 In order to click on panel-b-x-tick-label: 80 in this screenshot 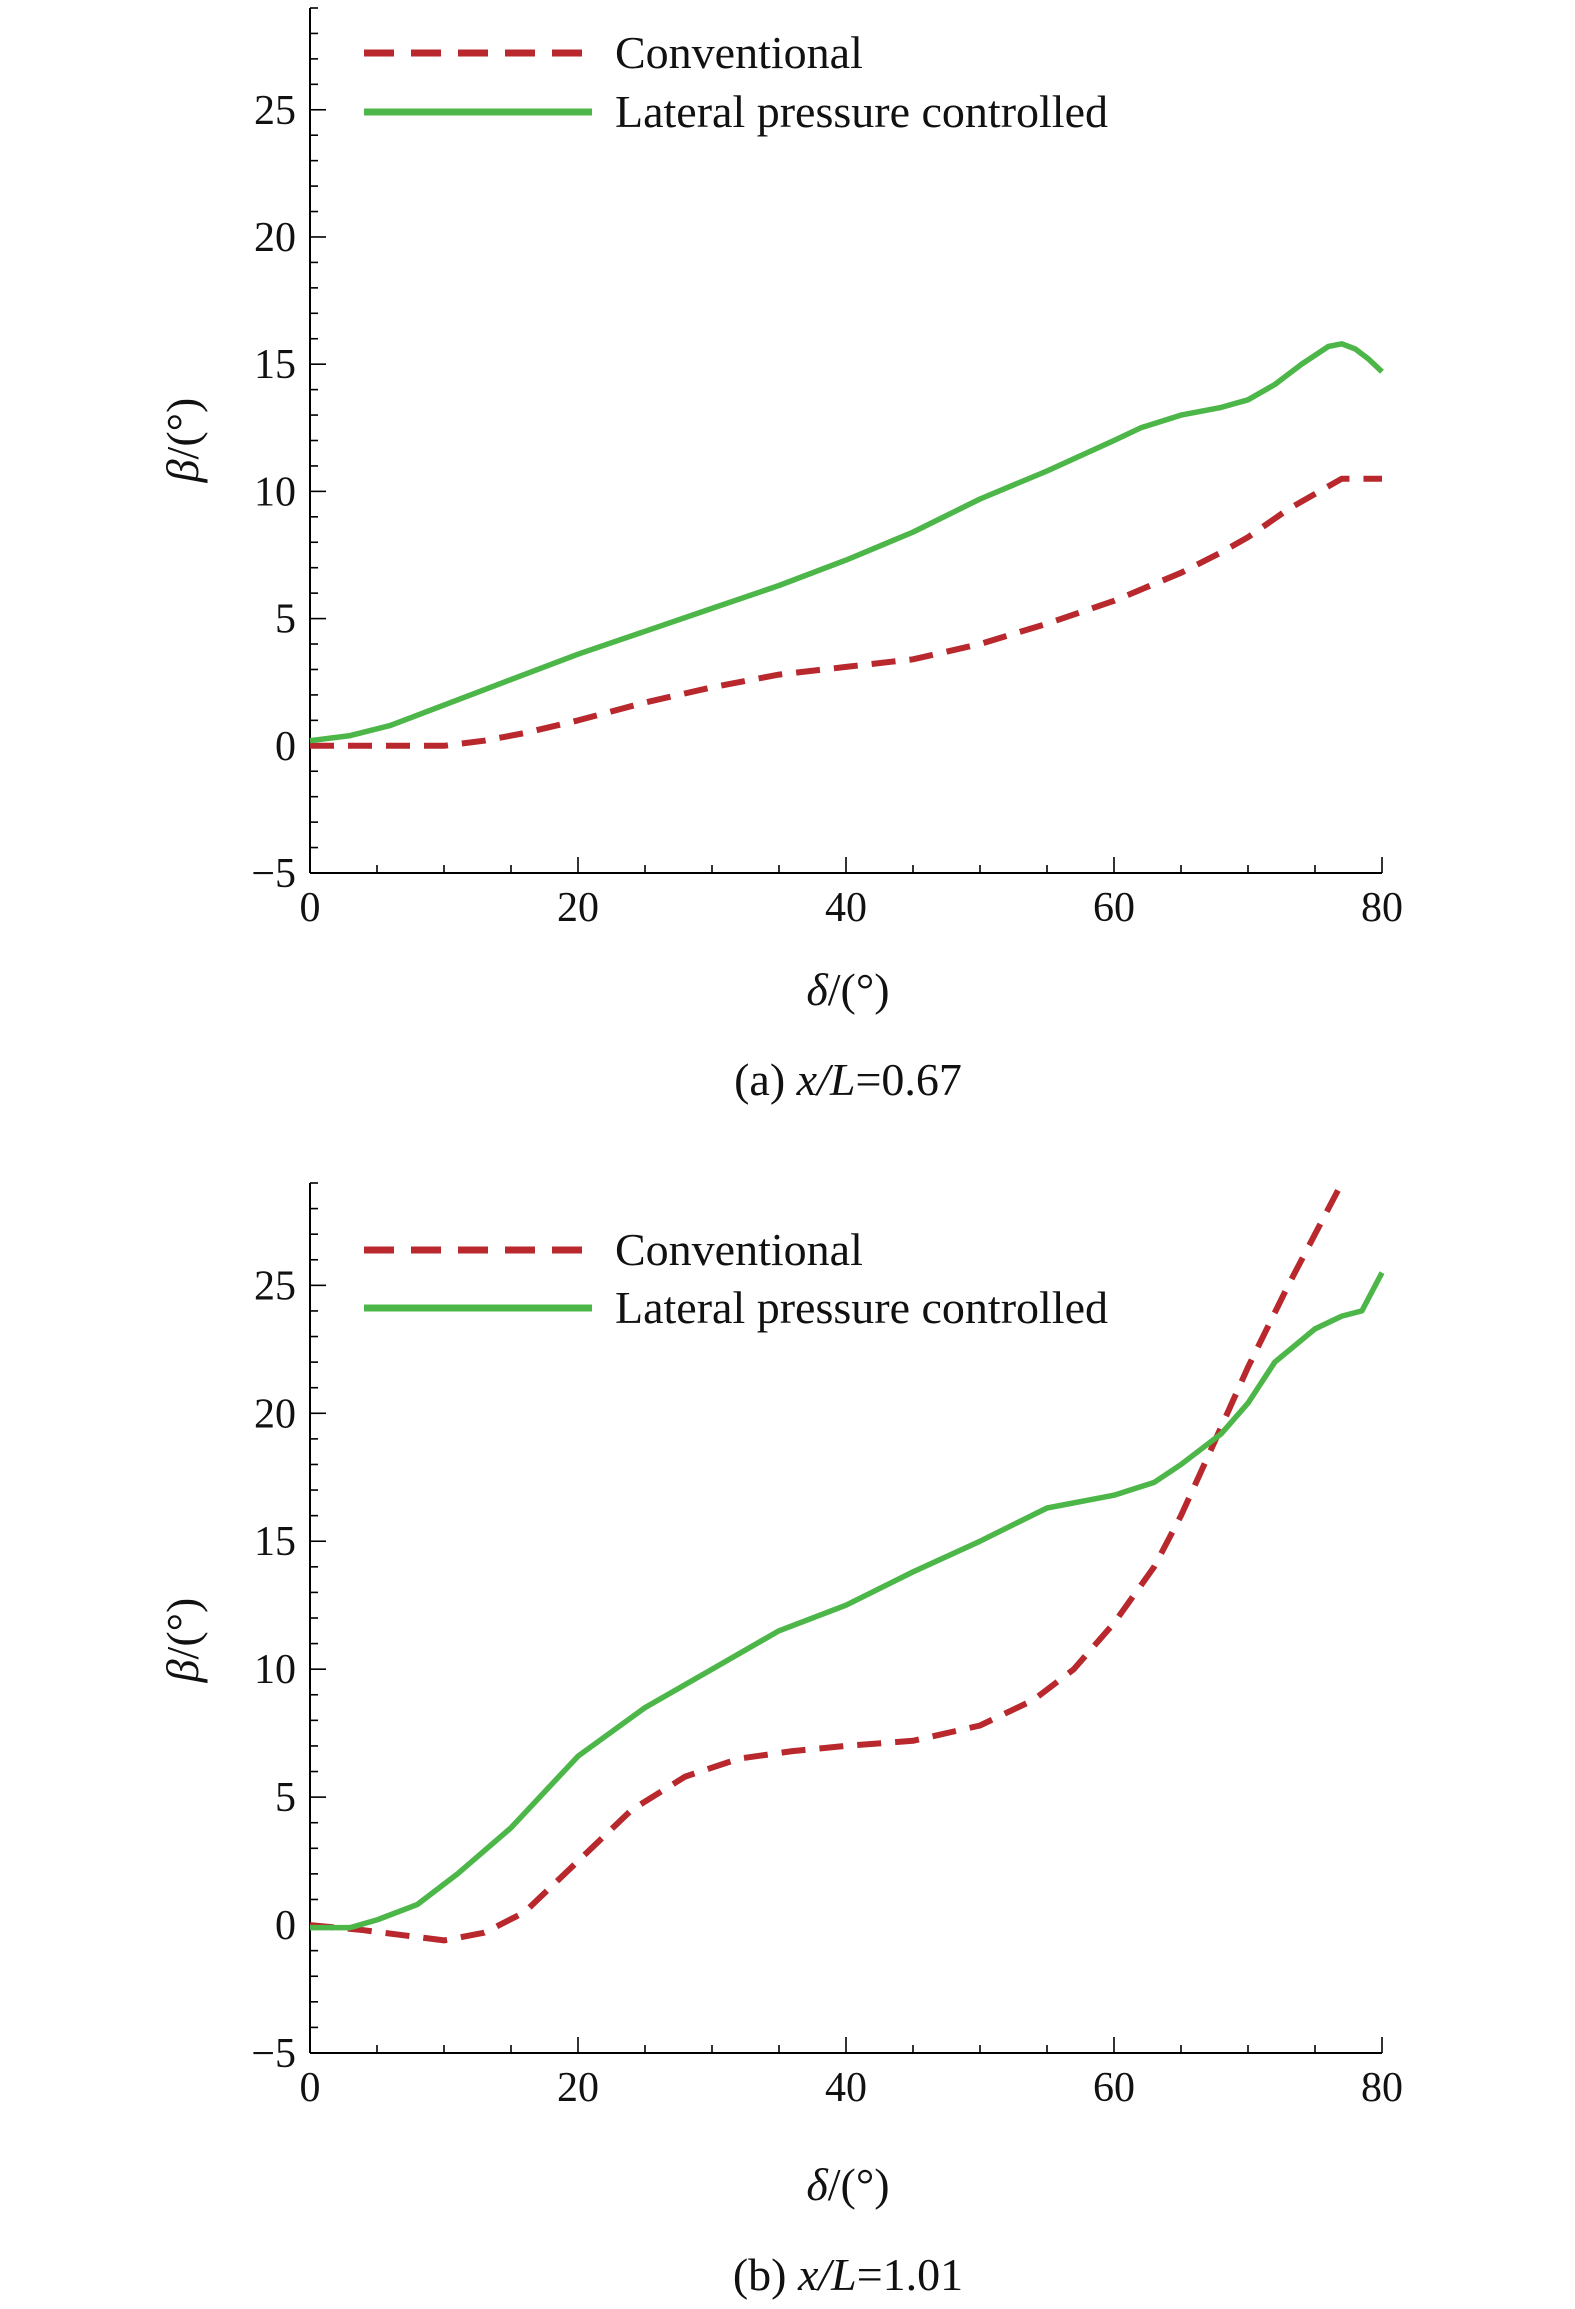, I will do `click(1382, 2088)`.